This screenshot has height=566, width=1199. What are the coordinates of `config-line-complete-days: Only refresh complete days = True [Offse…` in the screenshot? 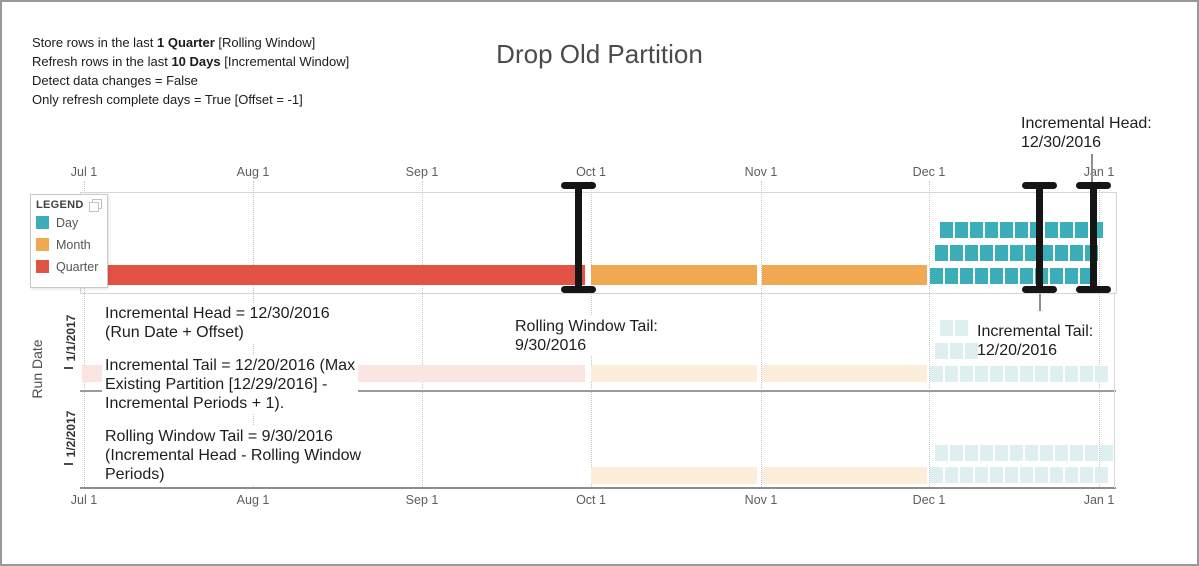 It's located at (190, 99).